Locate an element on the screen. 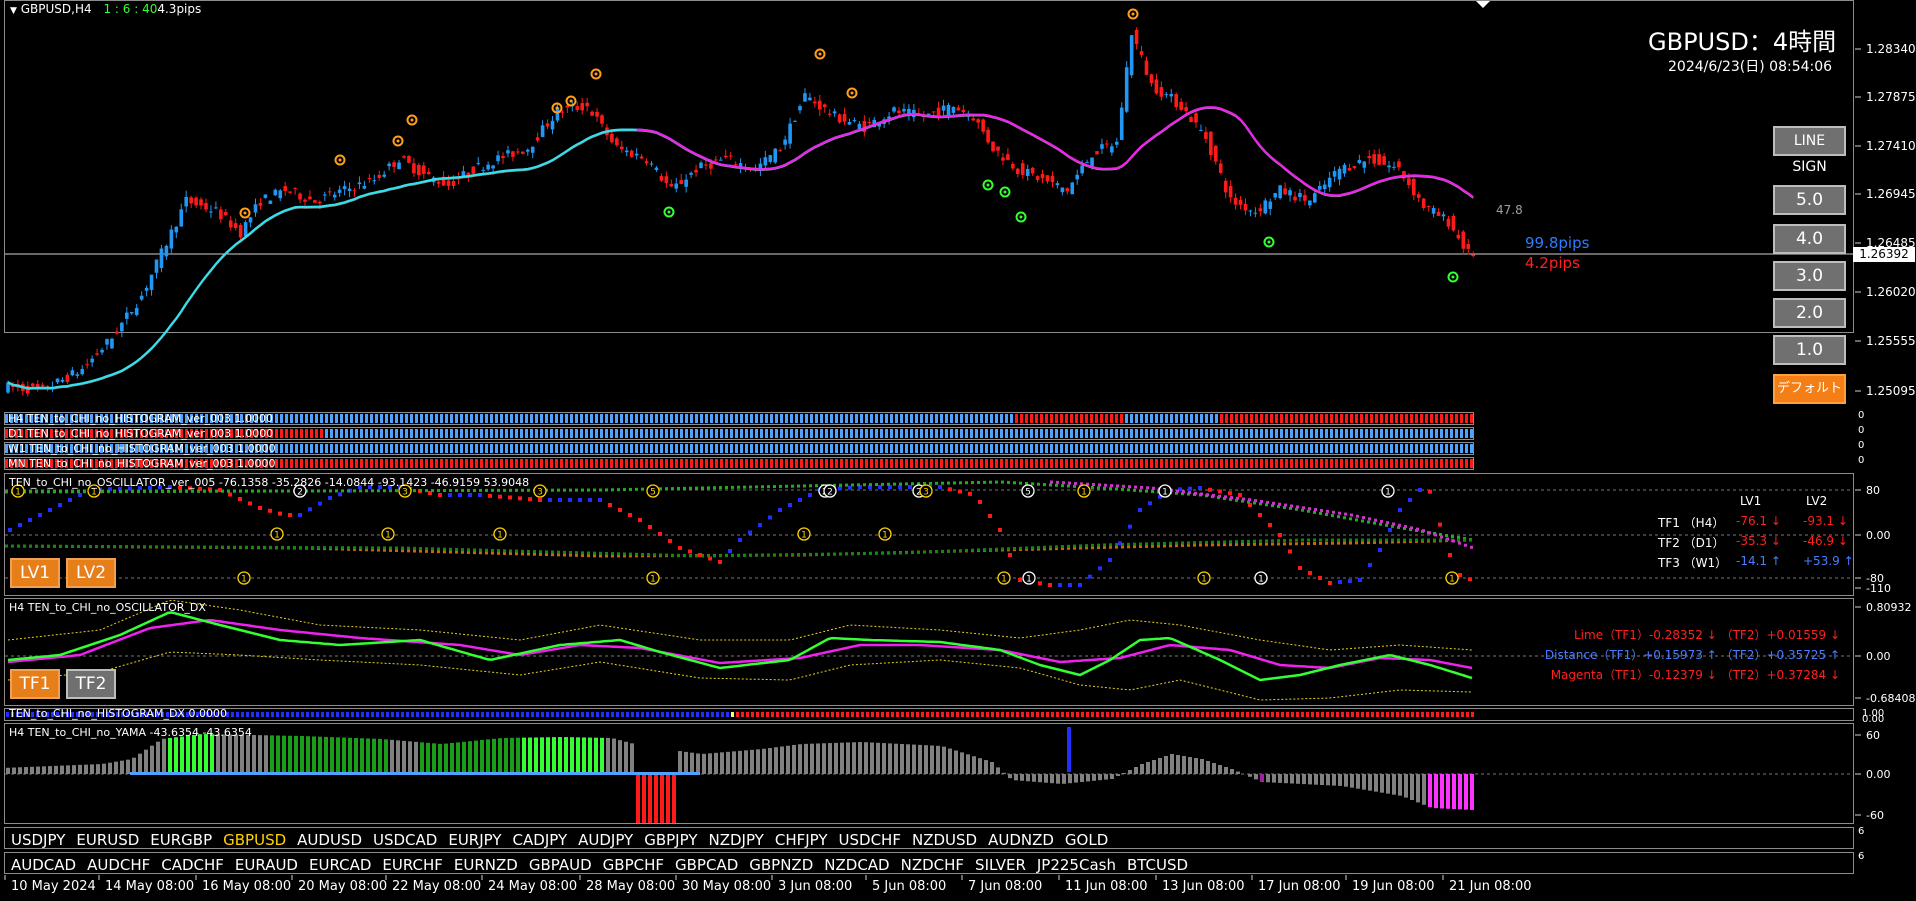 Image resolution: width=1916 pixels, height=901 pixels. lv2-button: LV2 is located at coordinates (91, 573).